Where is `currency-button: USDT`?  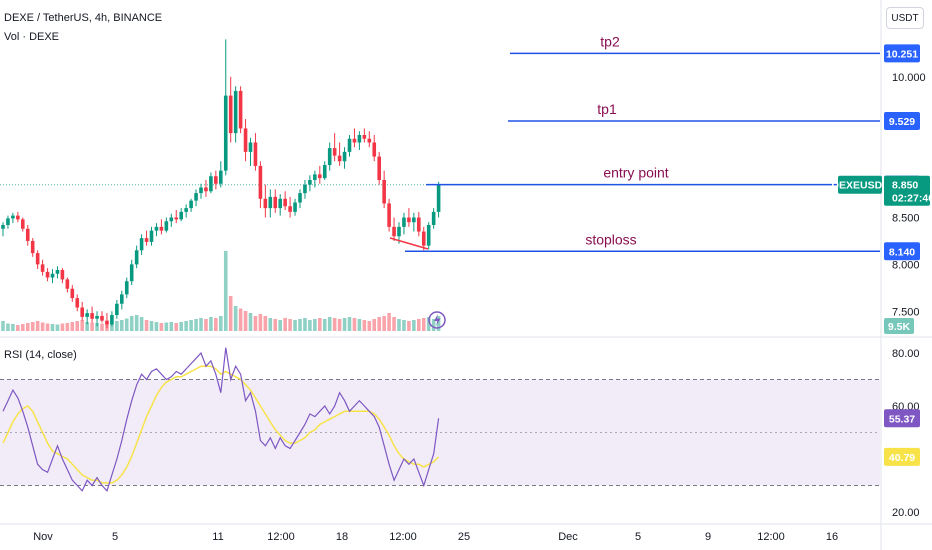
currency-button: USDT is located at coordinates (905, 18).